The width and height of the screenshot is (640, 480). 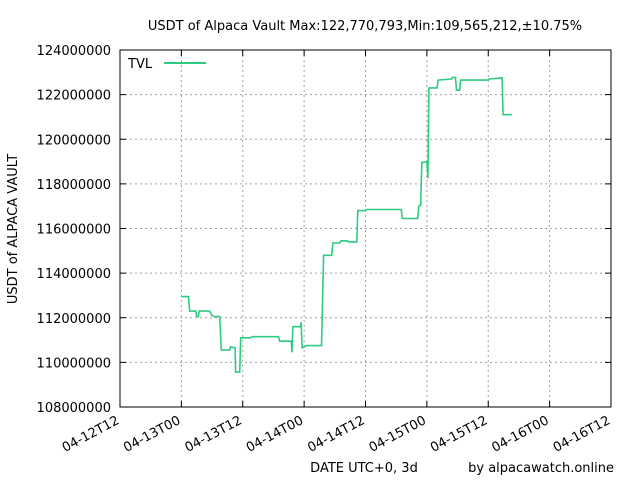 I want to click on x-tick-label: 04-14T00, so click(x=275, y=434).